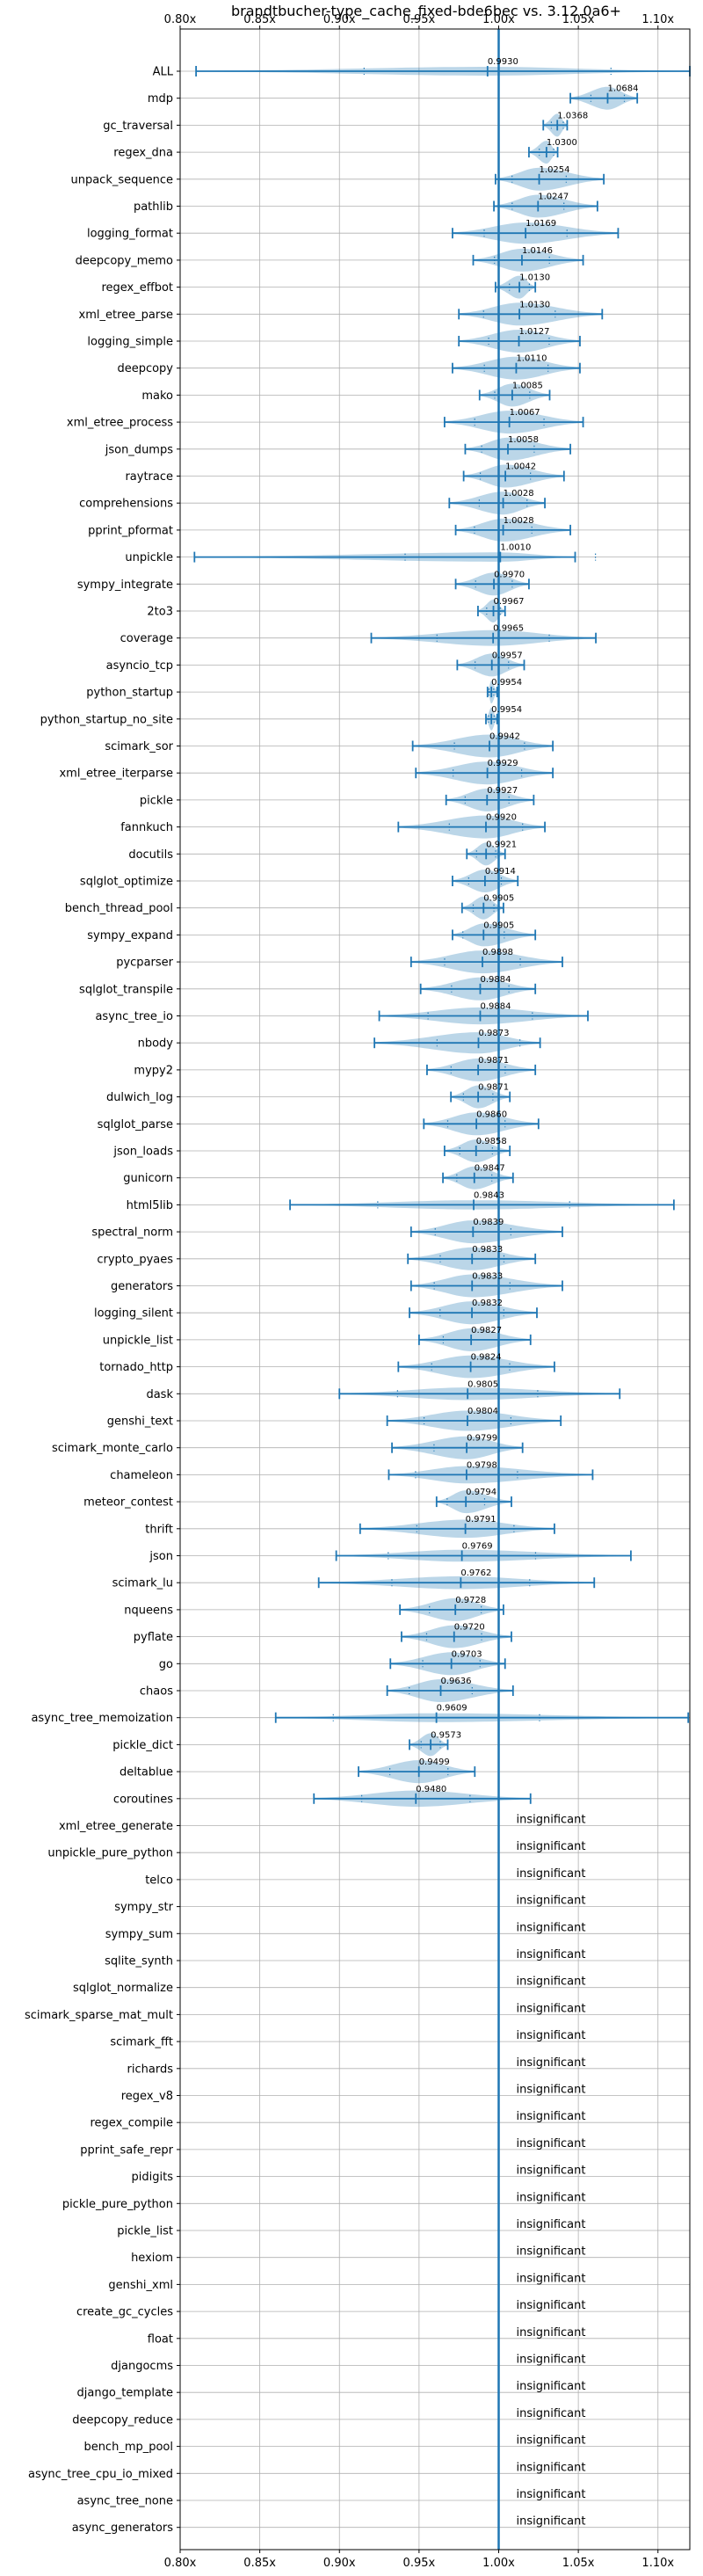 Image resolution: width=703 pixels, height=2576 pixels. I want to click on benchmark-label: float, so click(161, 2339).